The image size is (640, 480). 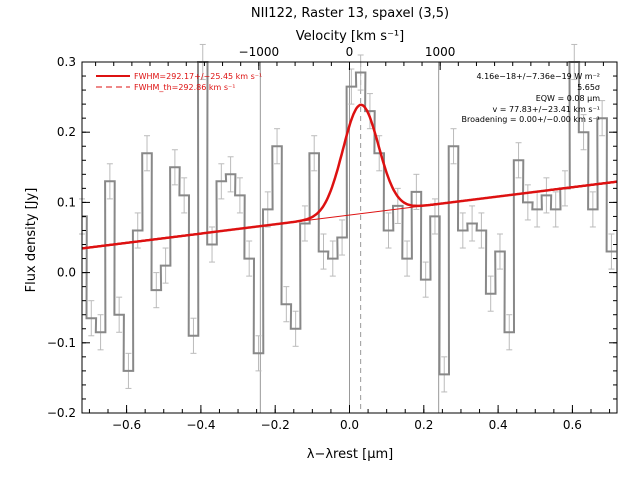 What do you see at coordinates (350, 36) in the screenshot?
I see `top-axis-title: Velocity [km s⁻¹]` at bounding box center [350, 36].